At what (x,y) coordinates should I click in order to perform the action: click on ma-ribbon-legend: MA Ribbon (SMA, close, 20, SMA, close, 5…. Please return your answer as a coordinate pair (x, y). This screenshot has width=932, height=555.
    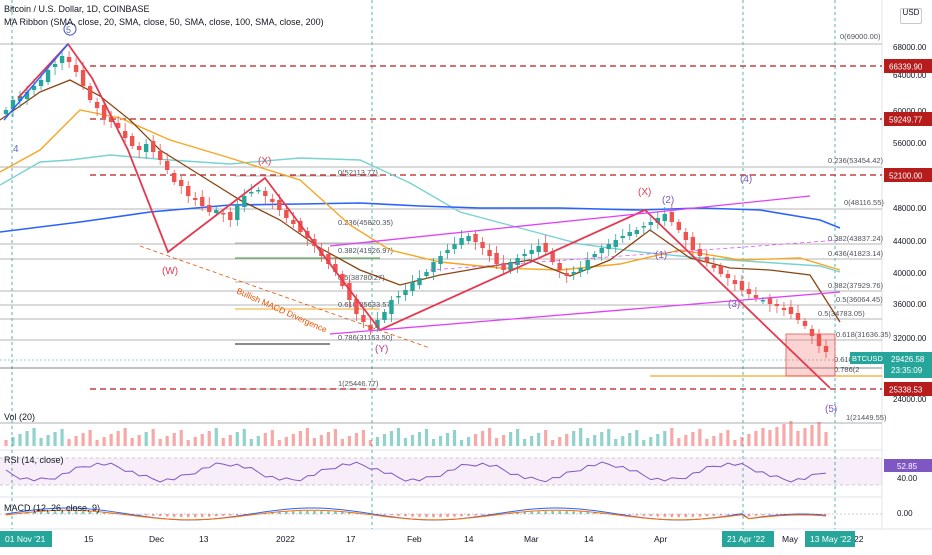
    Looking at the image, I should click on (164, 22).